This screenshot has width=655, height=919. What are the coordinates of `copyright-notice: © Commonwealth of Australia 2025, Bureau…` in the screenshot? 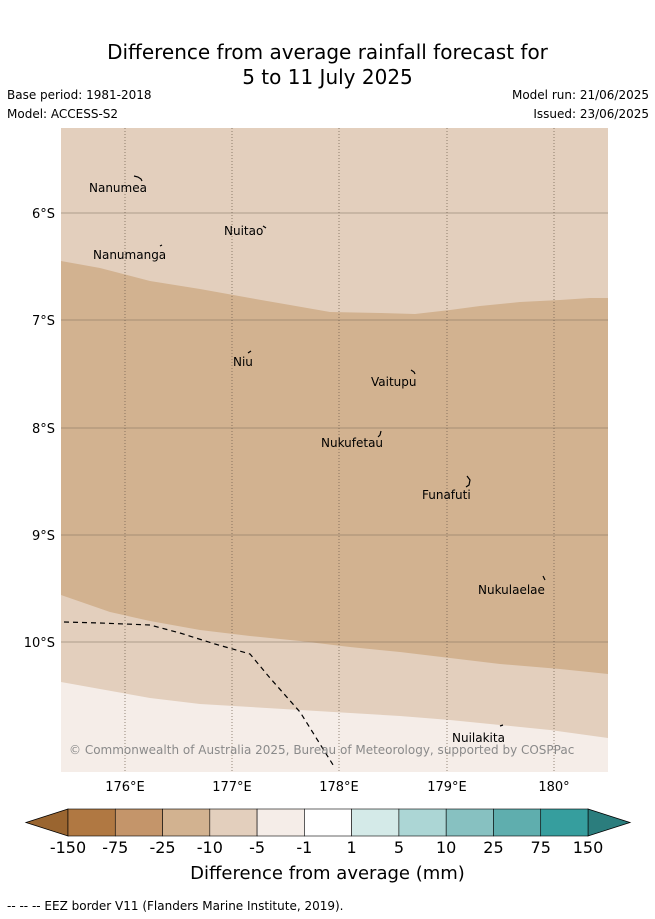 It's located at (321, 750).